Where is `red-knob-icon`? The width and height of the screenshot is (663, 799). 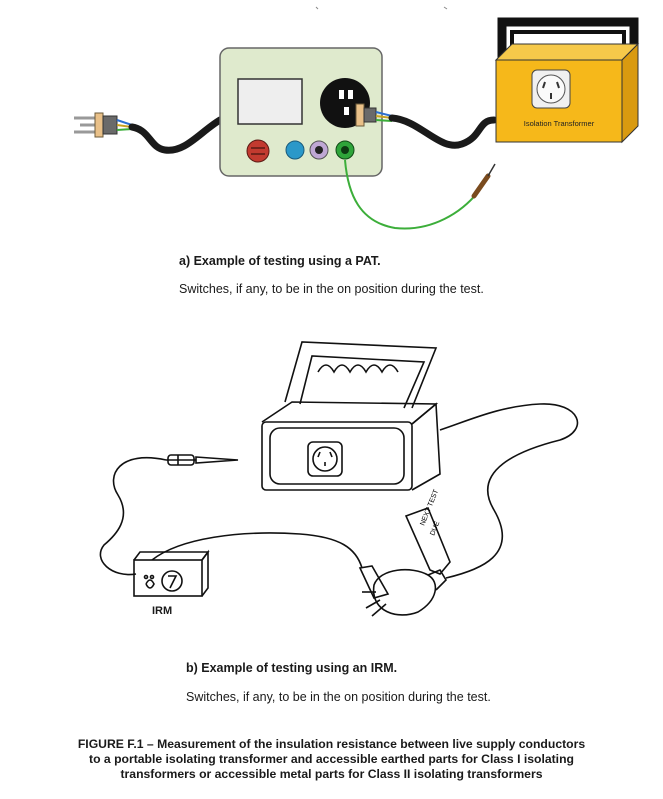
red-knob-icon is located at coordinates (258, 151).